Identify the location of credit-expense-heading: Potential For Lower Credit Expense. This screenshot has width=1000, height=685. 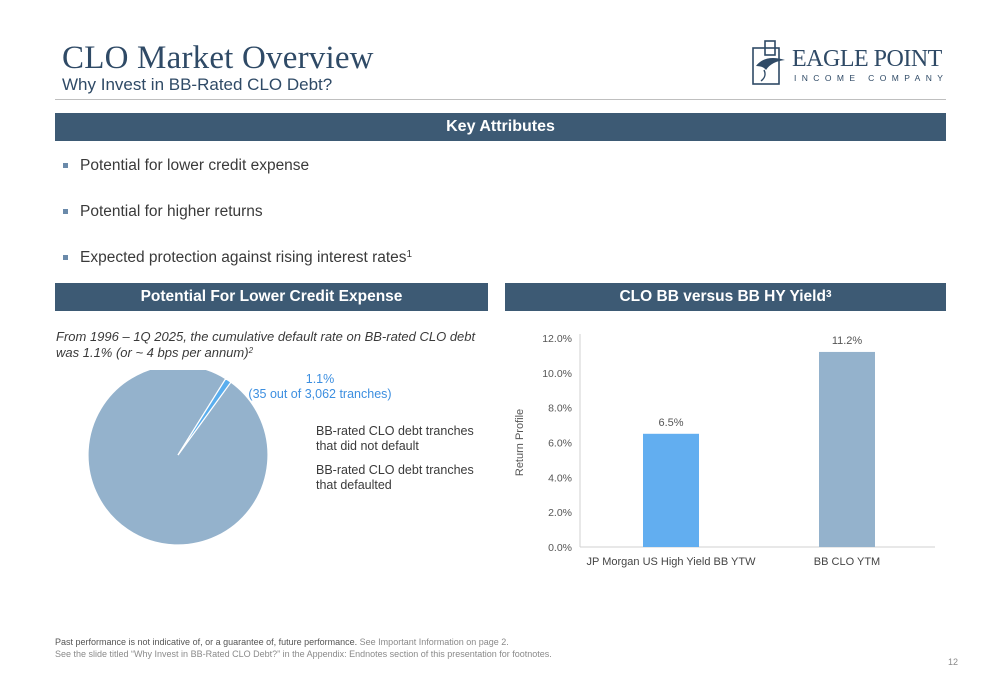
(271, 297).